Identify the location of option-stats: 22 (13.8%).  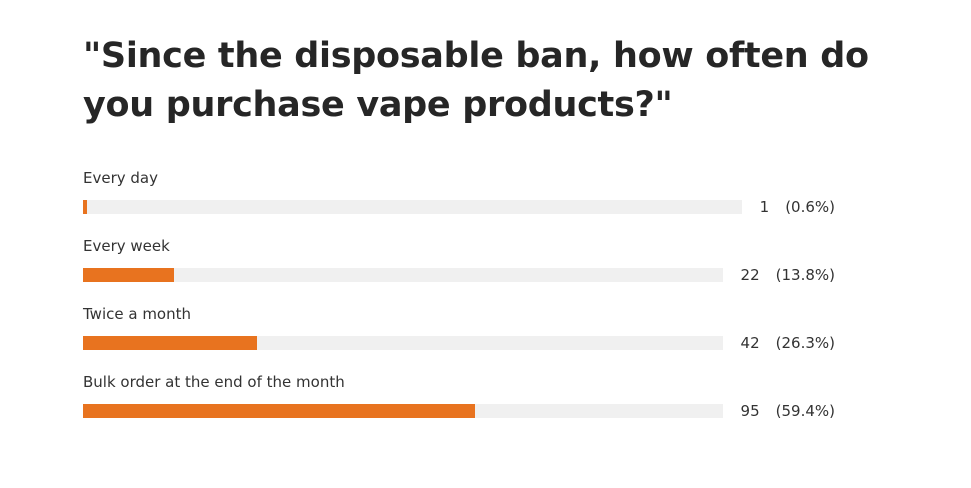
(788, 275).